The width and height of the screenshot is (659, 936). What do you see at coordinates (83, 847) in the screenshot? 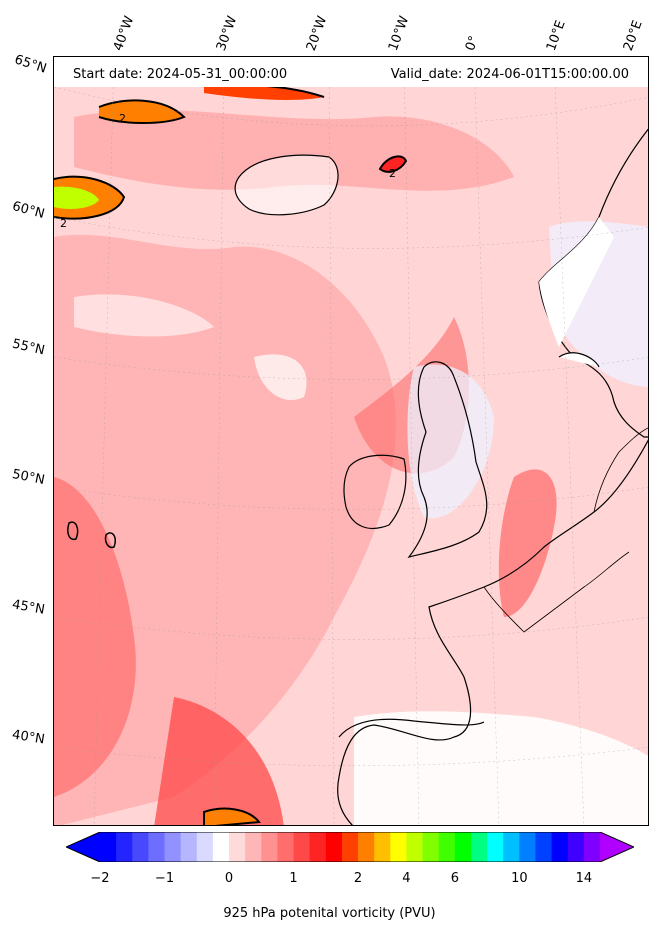
I see `colorbar-left-extend` at bounding box center [83, 847].